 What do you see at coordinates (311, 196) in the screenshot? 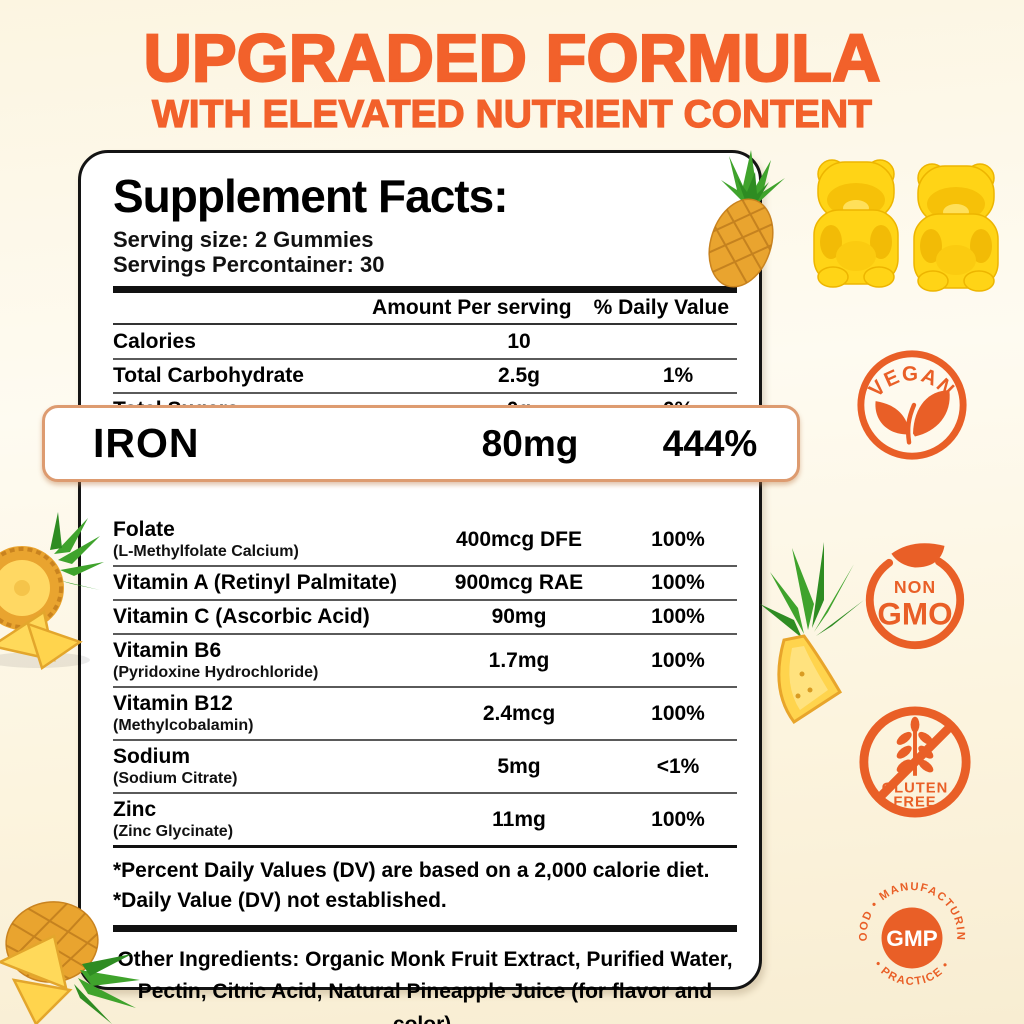
I see `panel-title: Supplement Facts:` at bounding box center [311, 196].